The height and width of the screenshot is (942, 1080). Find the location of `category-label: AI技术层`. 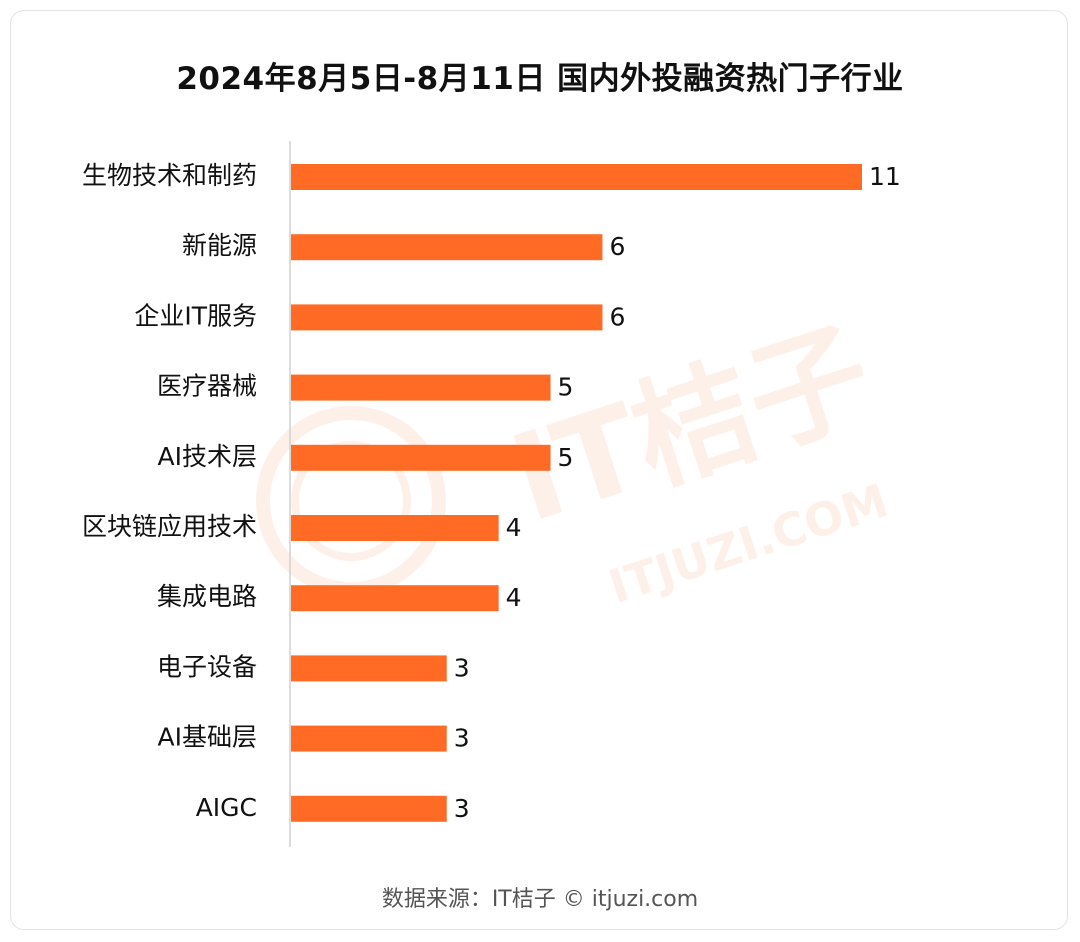

category-label: AI技术层 is located at coordinates (207, 456).